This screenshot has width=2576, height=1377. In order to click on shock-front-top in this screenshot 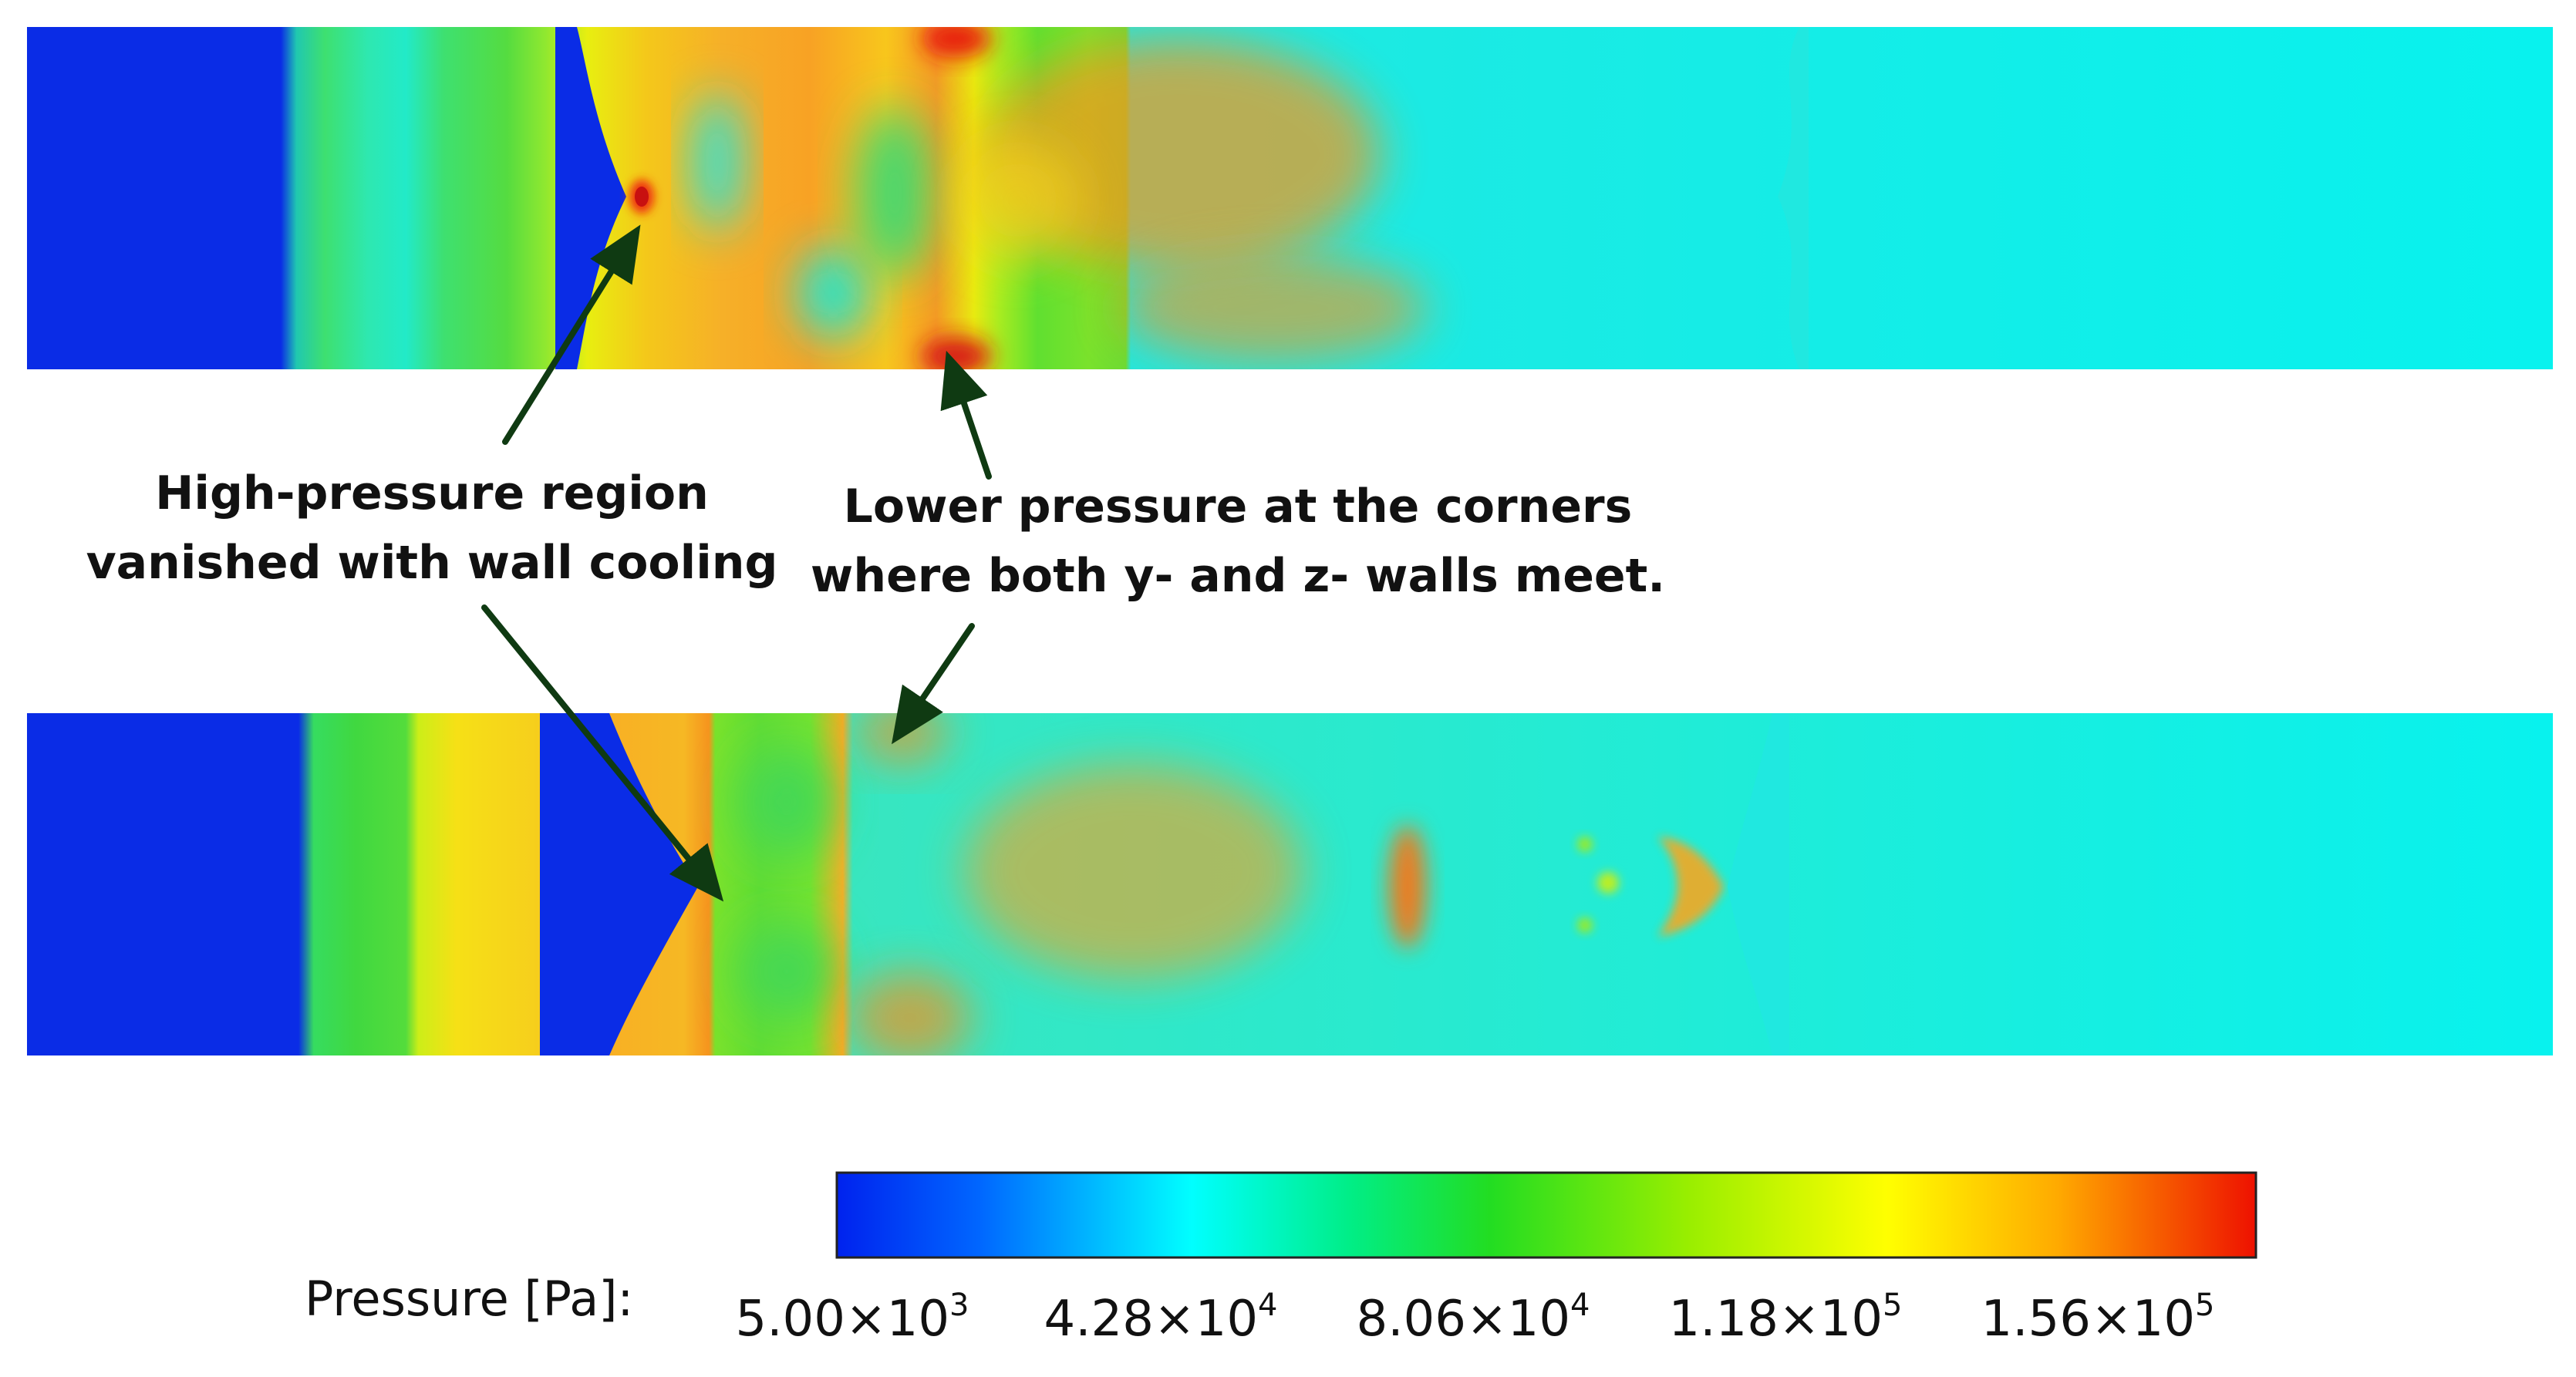, I will do `click(590, 198)`.